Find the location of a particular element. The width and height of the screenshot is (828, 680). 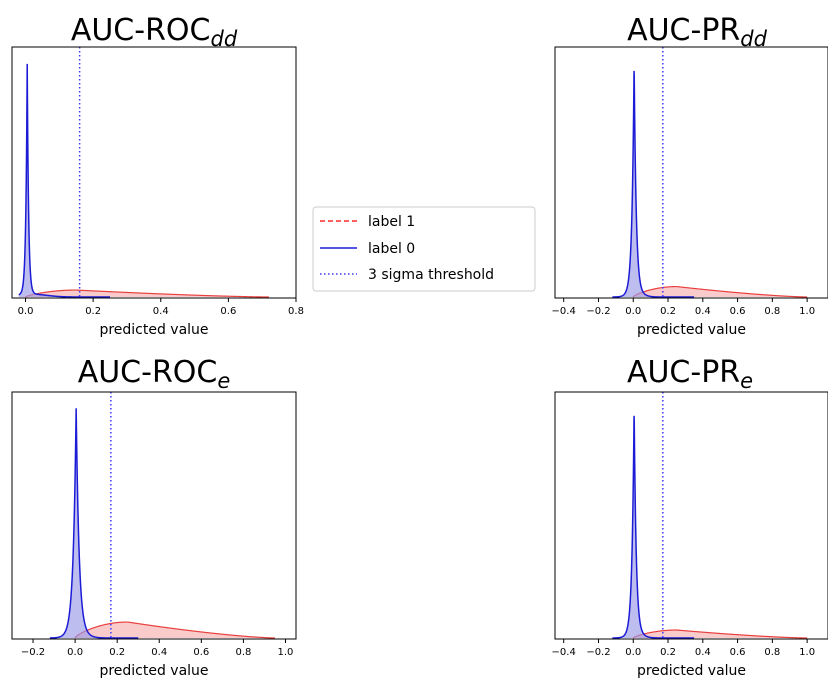

legend-frame is located at coordinates (424, 249).